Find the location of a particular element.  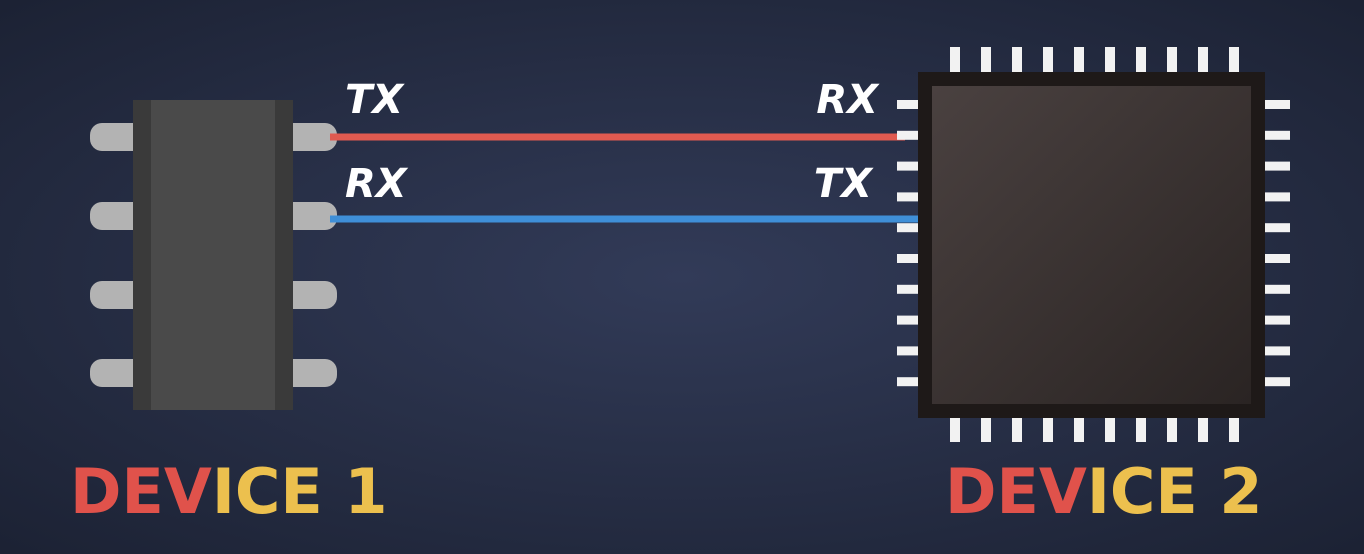

label-part: ICE 2 is located at coordinates (1175, 491).